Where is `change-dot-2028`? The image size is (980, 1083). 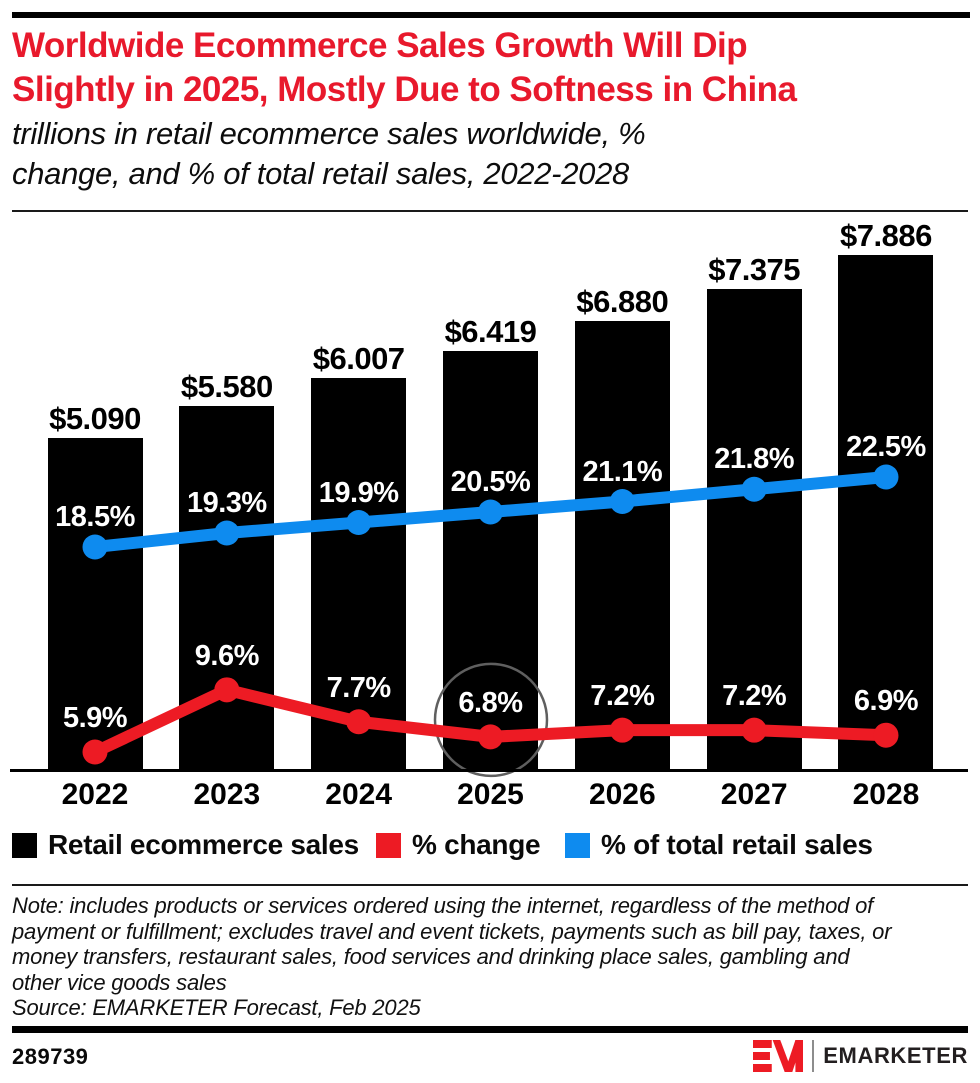
change-dot-2028 is located at coordinates (886, 735).